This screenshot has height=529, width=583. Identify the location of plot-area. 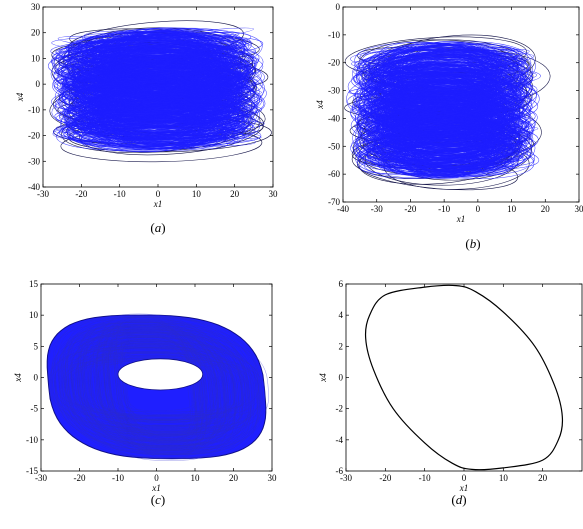
(464, 377).